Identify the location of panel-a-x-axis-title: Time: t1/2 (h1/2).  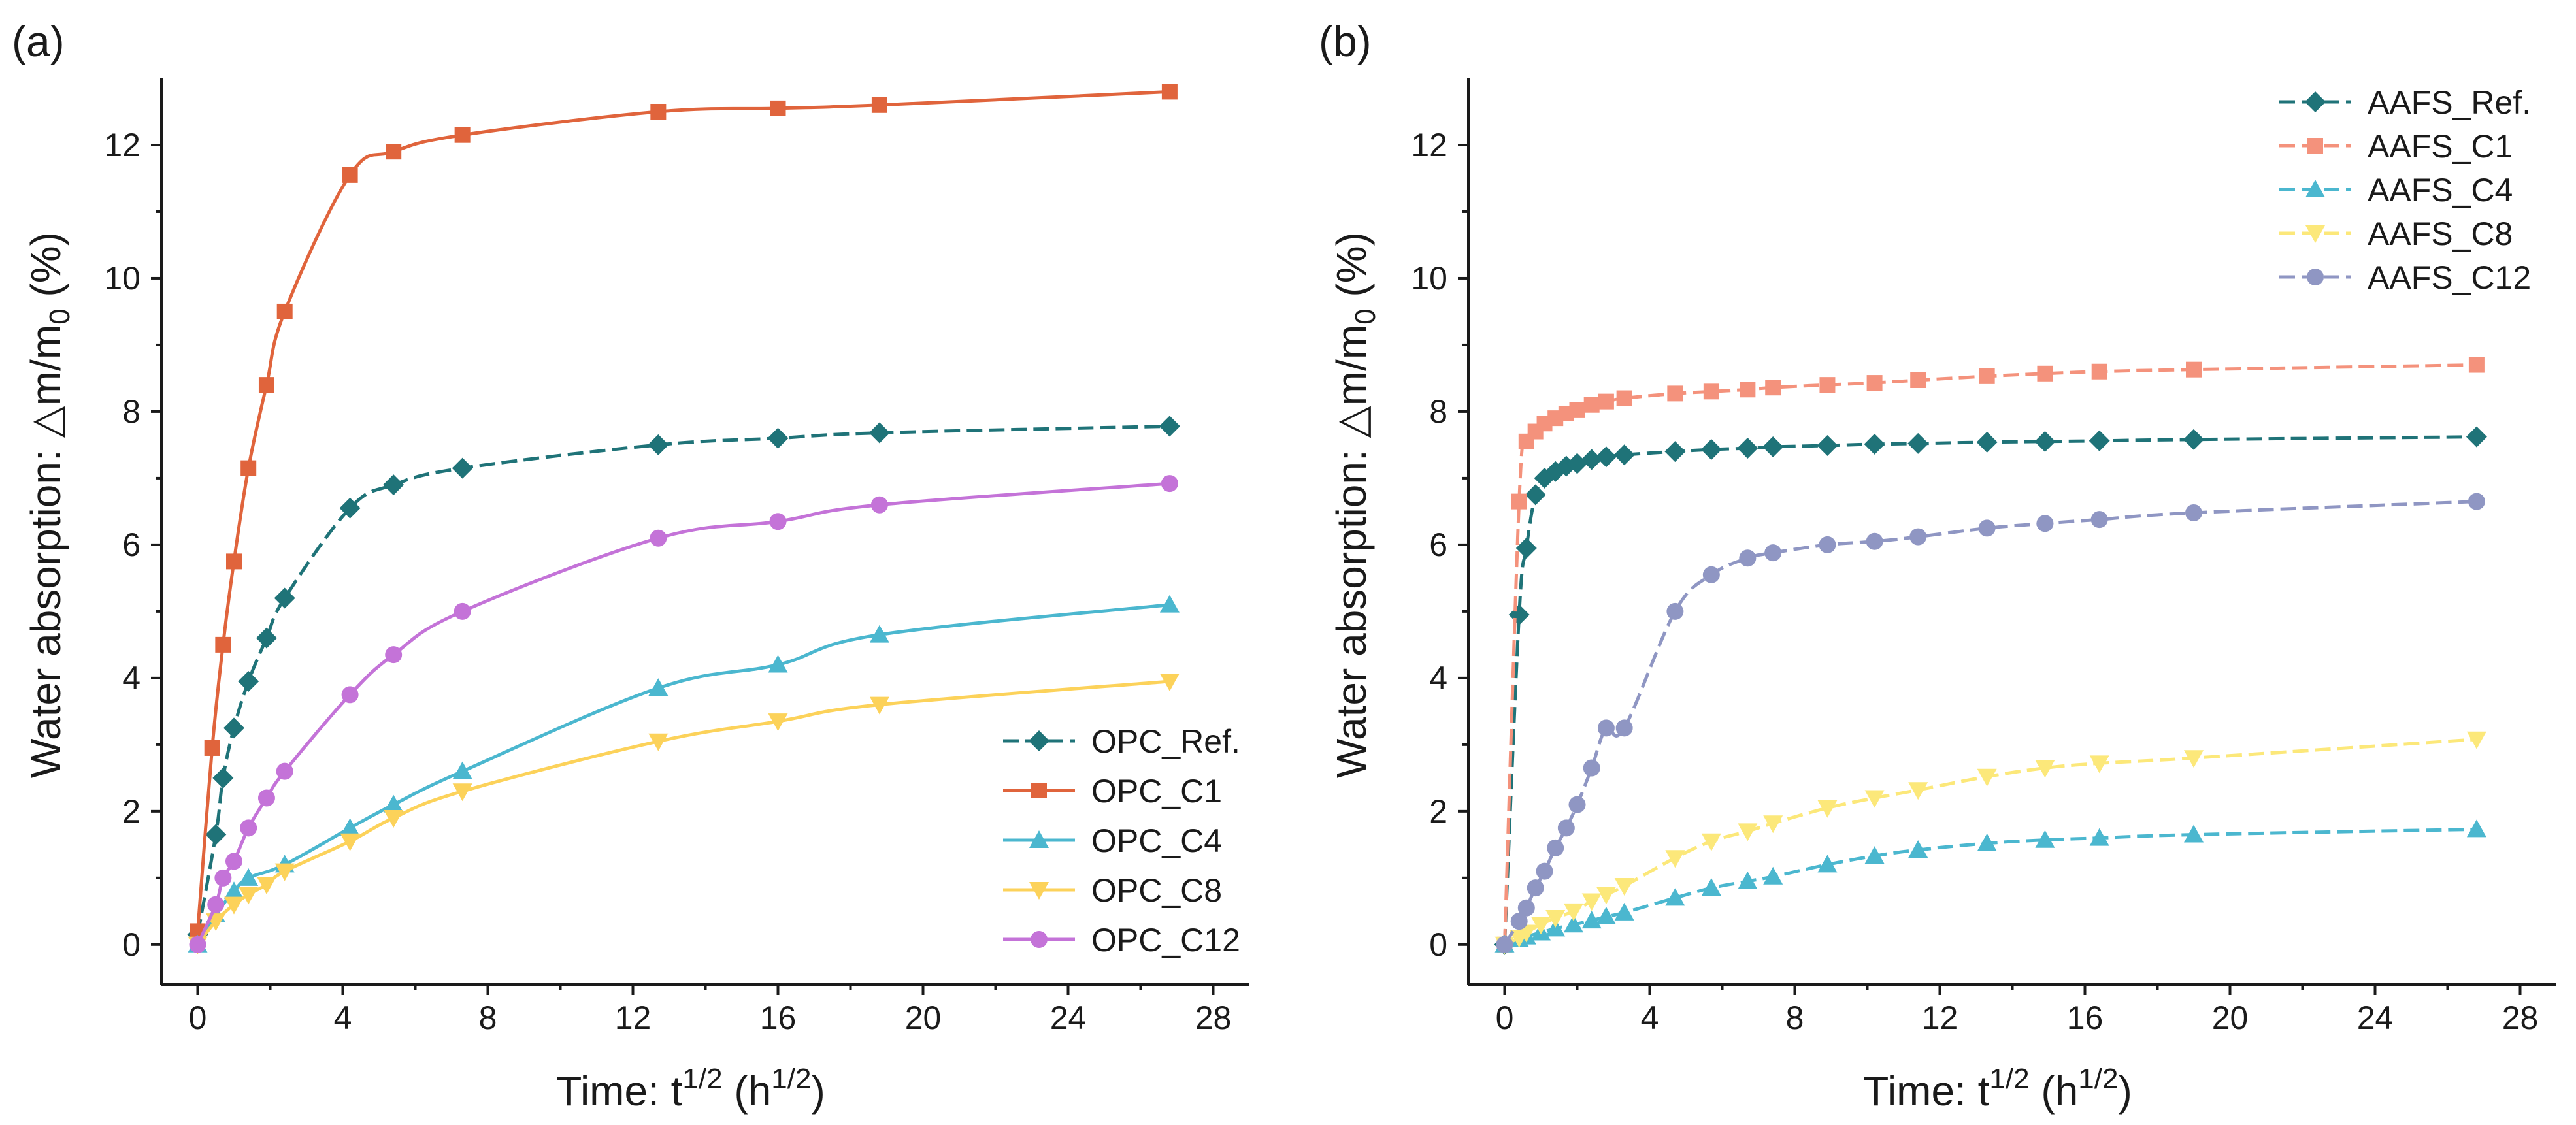
(690, 1089).